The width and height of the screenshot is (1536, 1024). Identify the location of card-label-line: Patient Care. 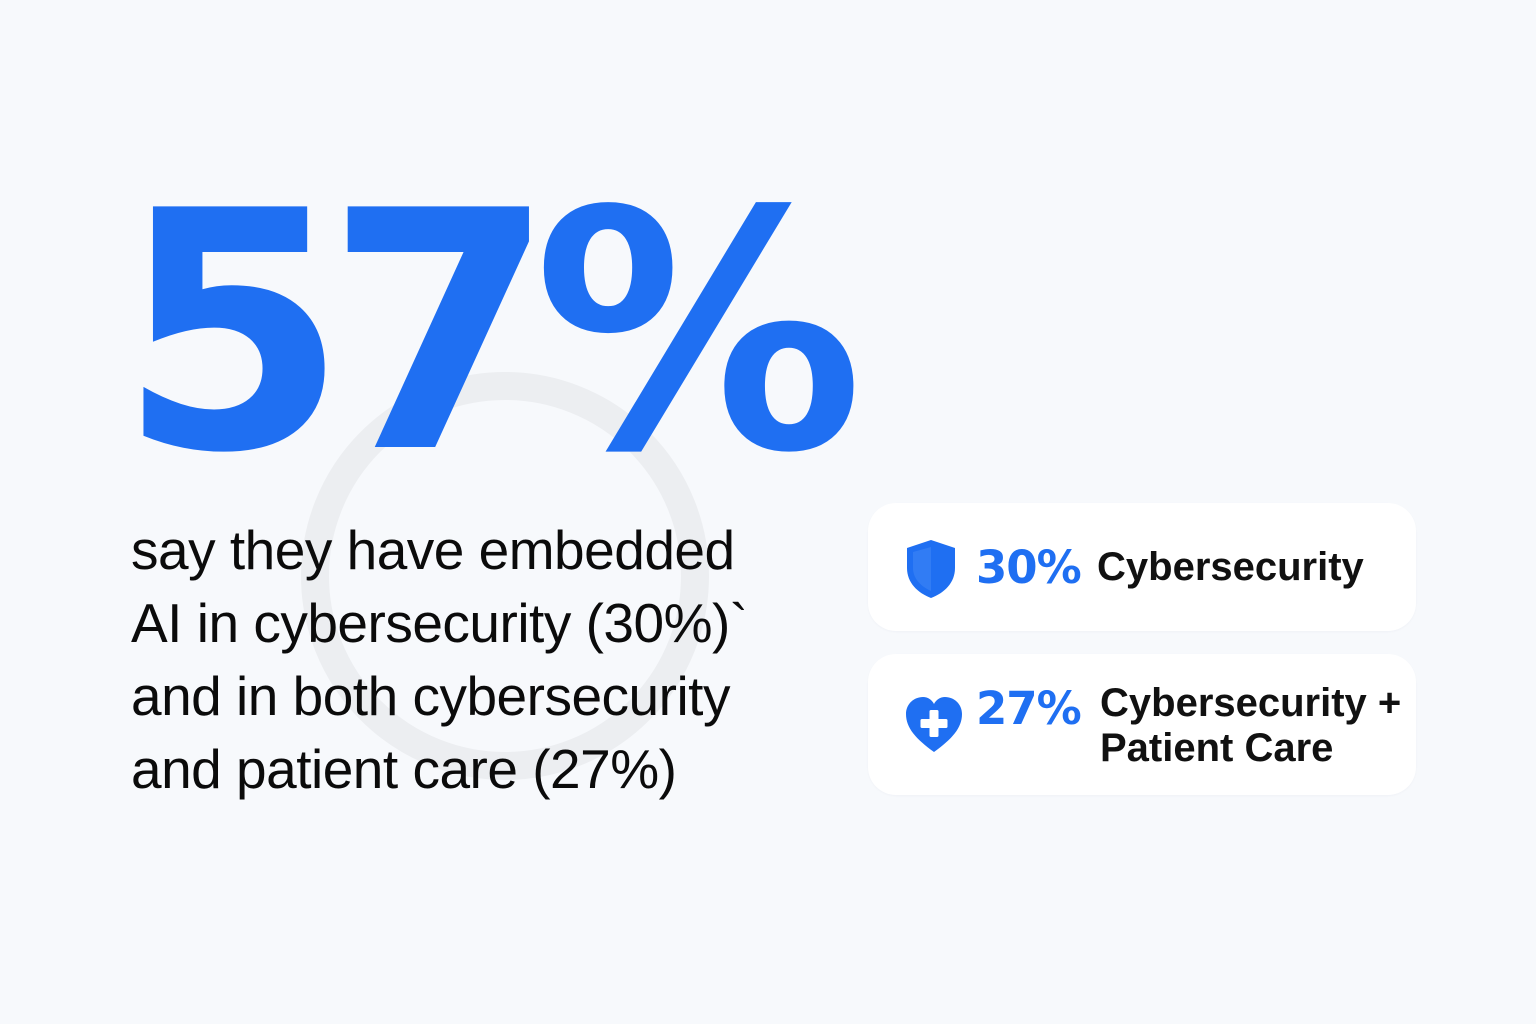
(1217, 748).